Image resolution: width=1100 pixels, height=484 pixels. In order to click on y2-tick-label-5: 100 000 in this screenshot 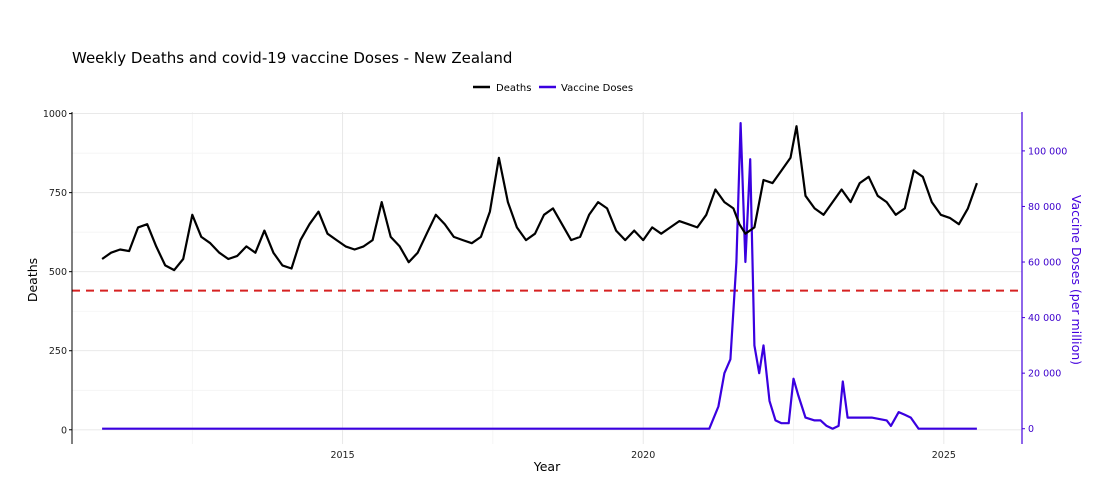, I will do `click(1047, 151)`.